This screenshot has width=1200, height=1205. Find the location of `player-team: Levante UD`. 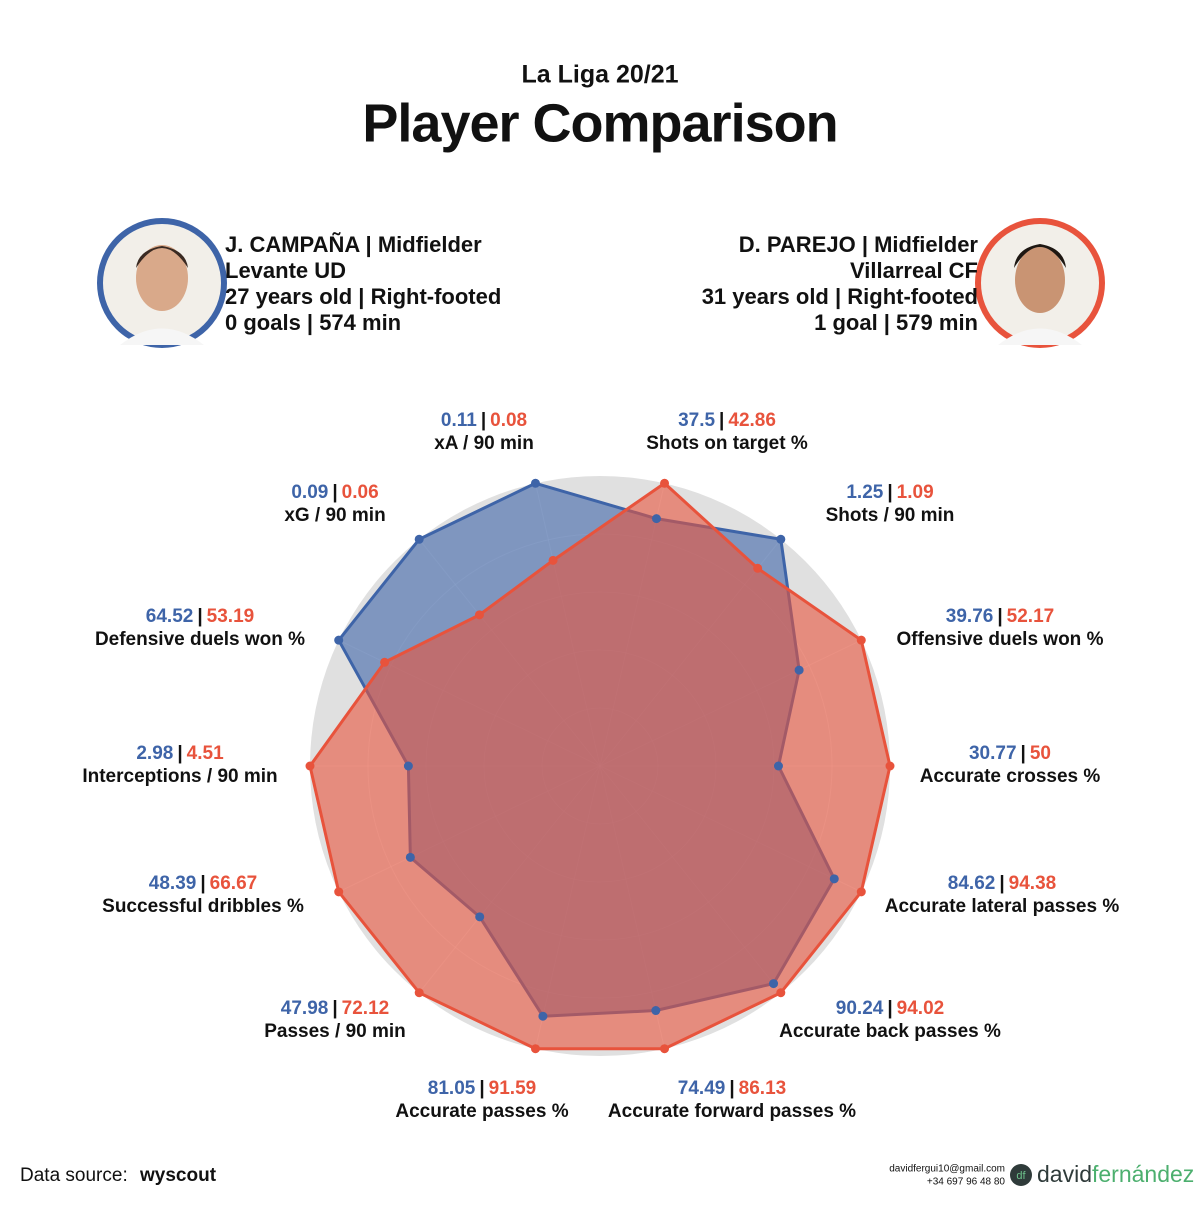

player-team: Levante UD is located at coordinates (285, 270).